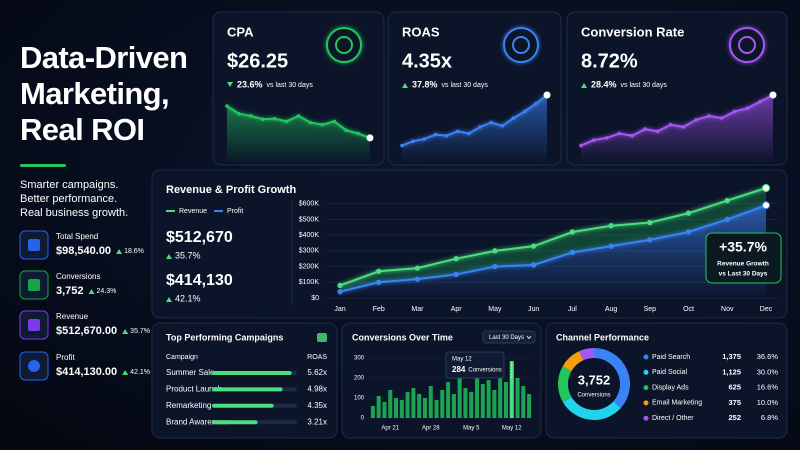 This screenshot has width=800, height=450. What do you see at coordinates (317, 357) in the screenshot?
I see `column-header: ROAS` at bounding box center [317, 357].